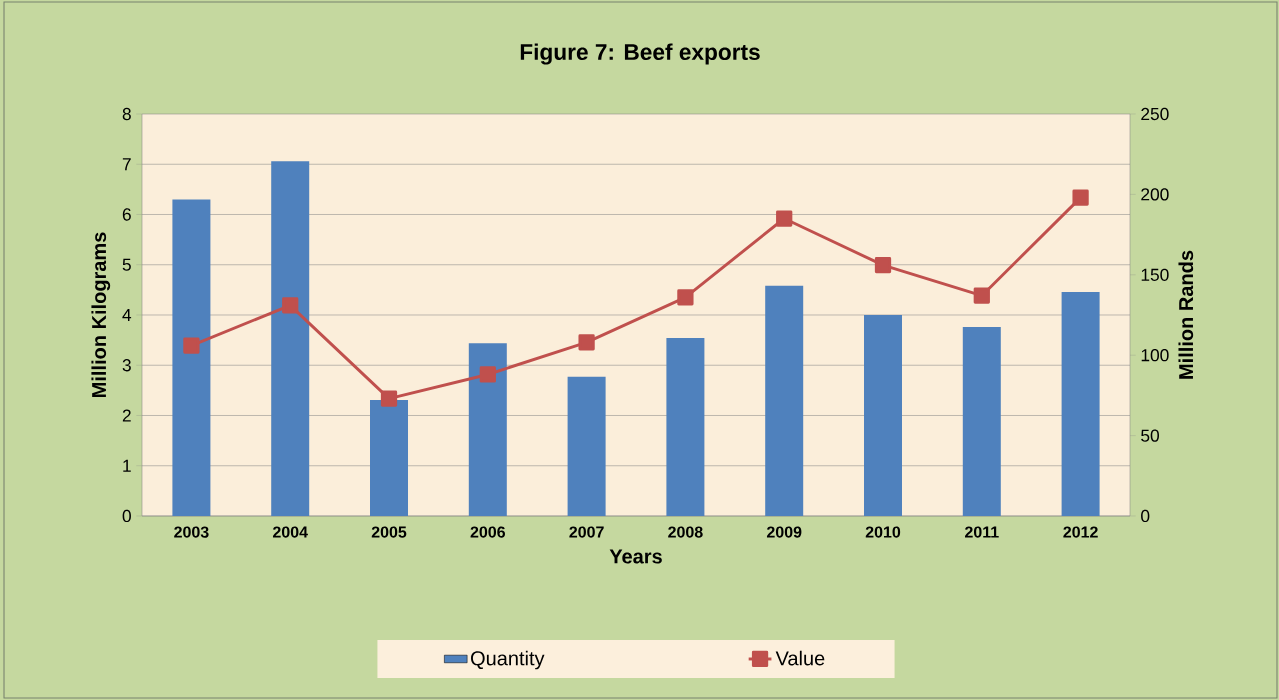 This screenshot has height=700, width=1279. I want to click on chart-title: Figure 7: Beef exports, so click(640, 54).